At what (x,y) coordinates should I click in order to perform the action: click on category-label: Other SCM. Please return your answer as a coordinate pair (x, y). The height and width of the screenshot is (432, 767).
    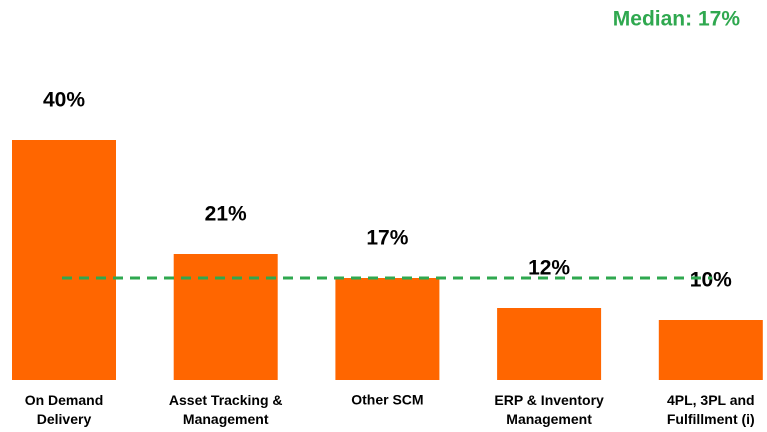
    Looking at the image, I should click on (387, 400).